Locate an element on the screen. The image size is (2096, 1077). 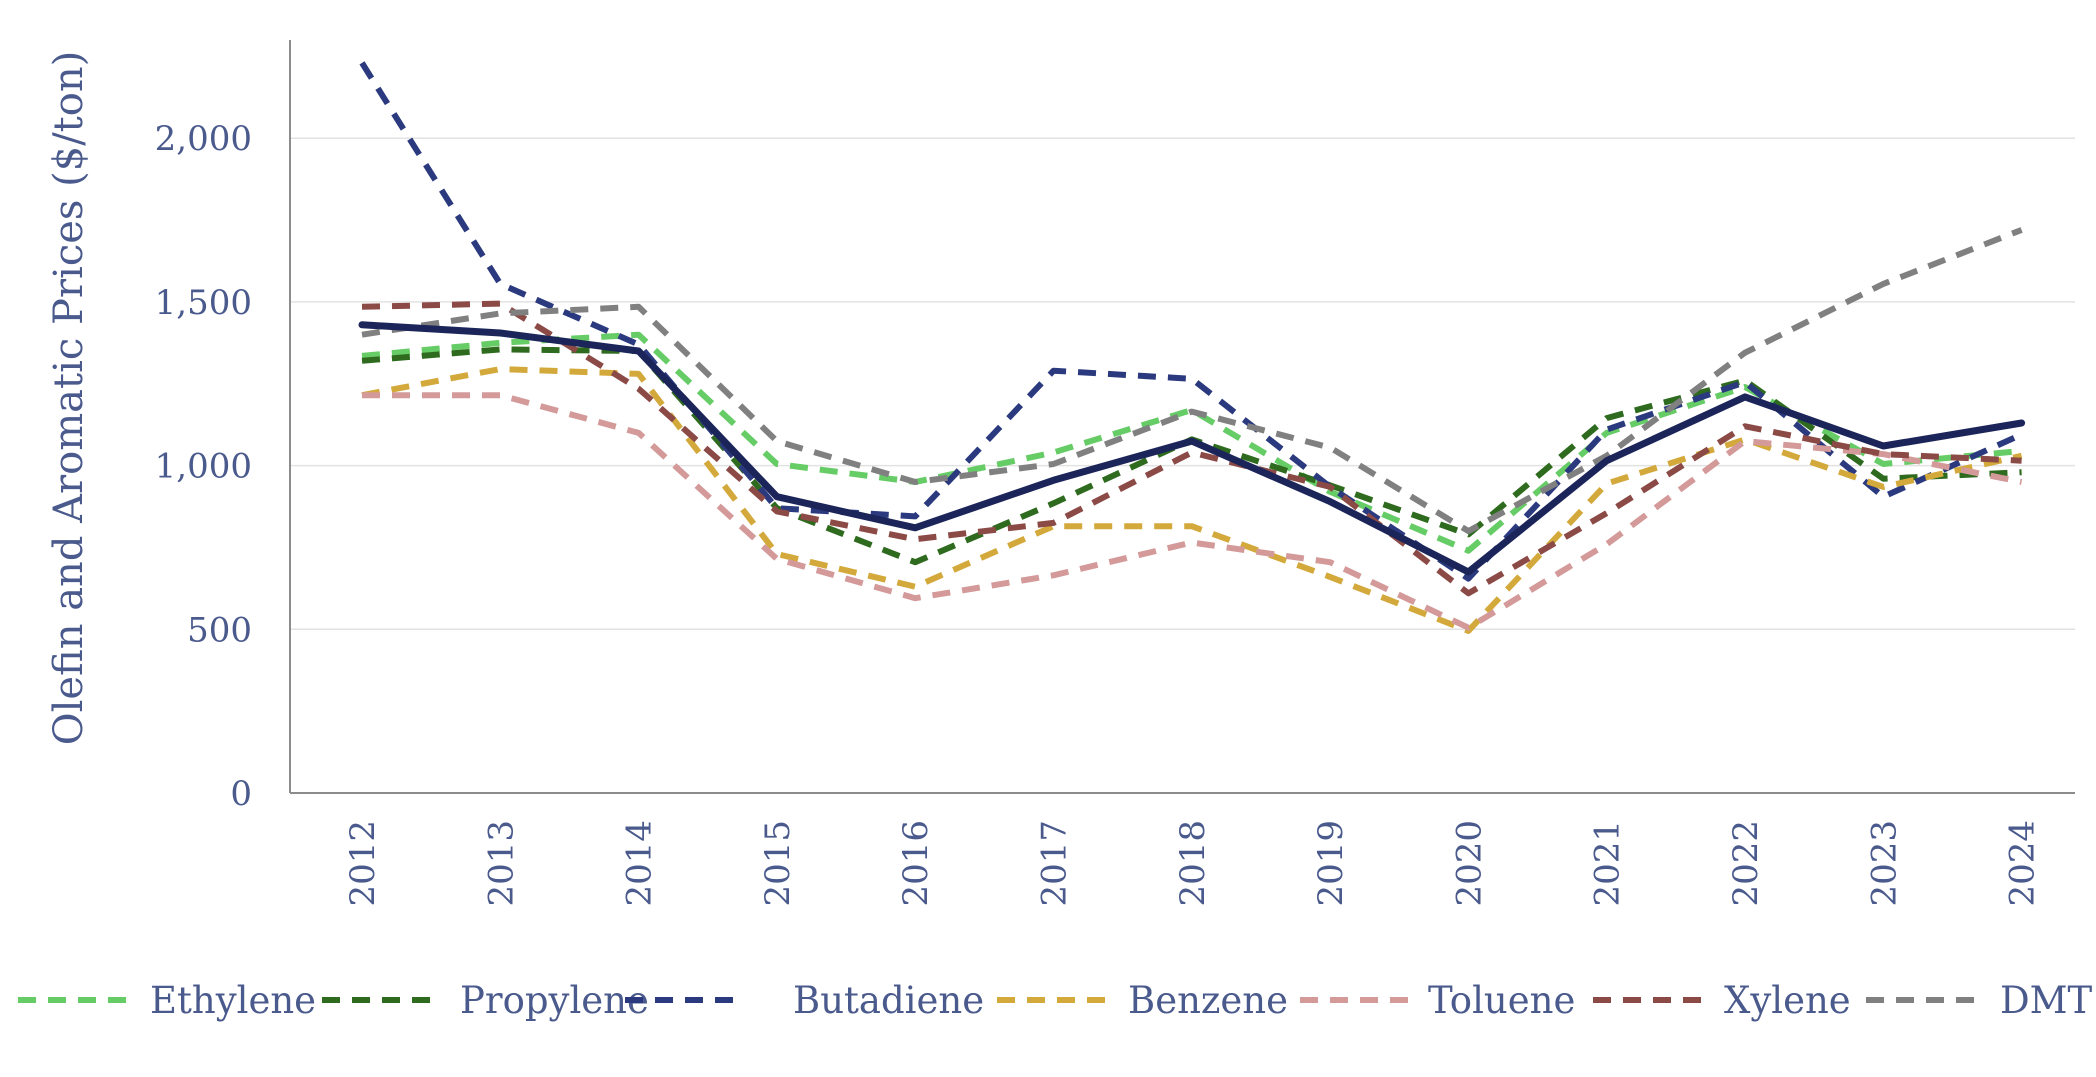
x-tick-label: 2013 is located at coordinates (501, 863).